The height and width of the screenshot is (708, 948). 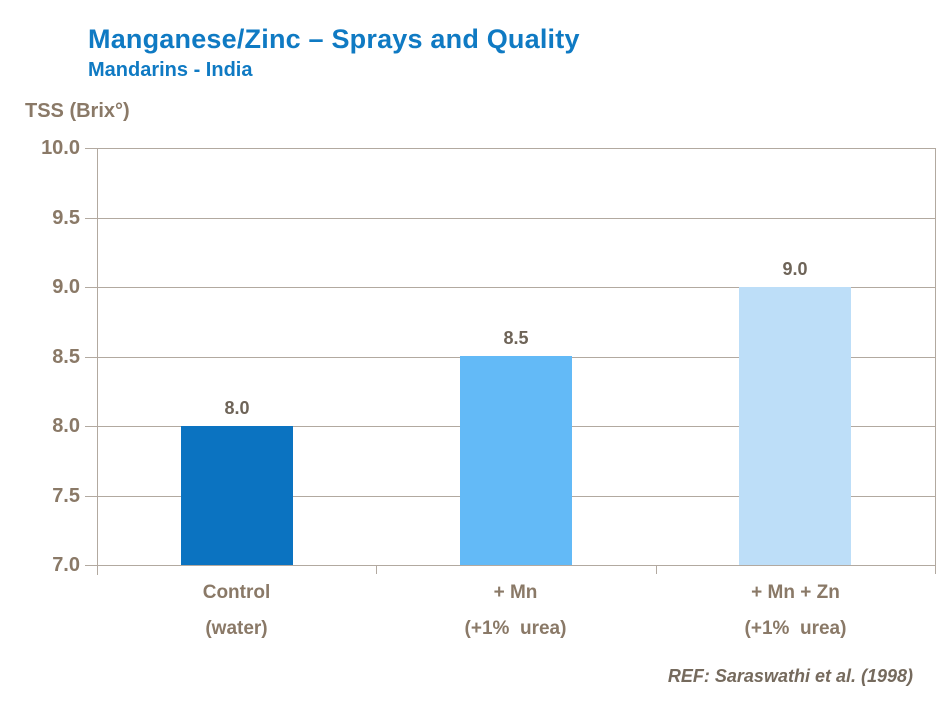 What do you see at coordinates (66, 496) in the screenshot?
I see `y-axis-tick-label: 7.5` at bounding box center [66, 496].